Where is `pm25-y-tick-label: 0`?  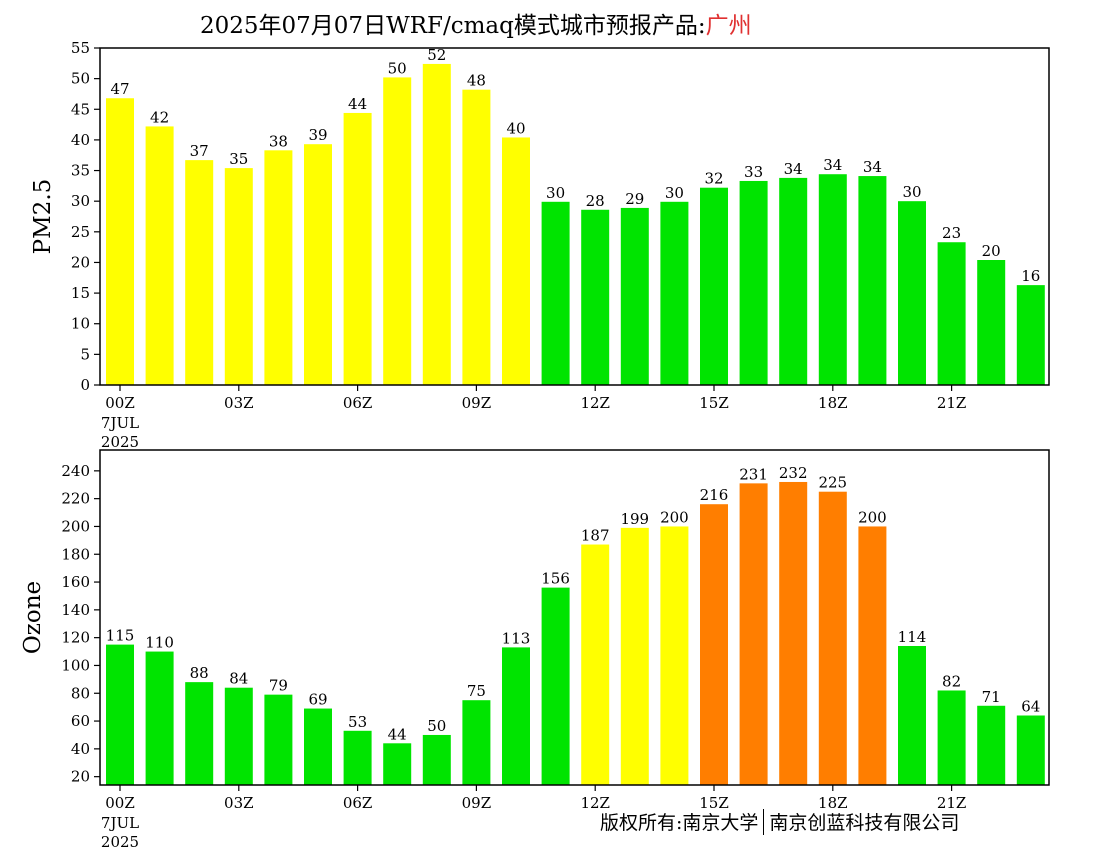 pm25-y-tick-label: 0 is located at coordinates (85, 385).